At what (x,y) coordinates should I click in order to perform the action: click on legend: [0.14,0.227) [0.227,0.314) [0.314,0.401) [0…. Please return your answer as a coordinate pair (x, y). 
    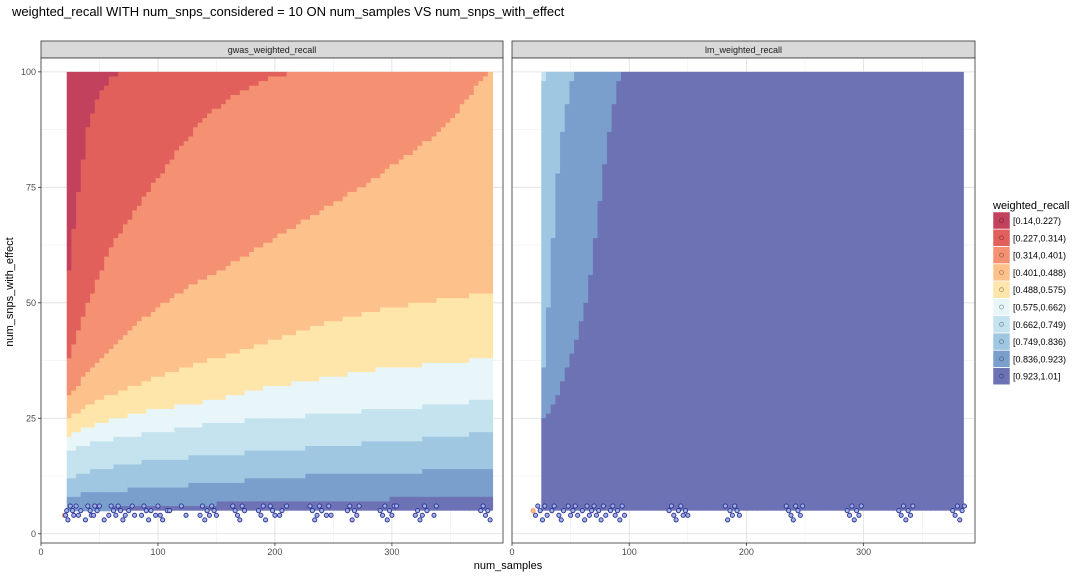
    Looking at the image, I should click on (1029, 298).